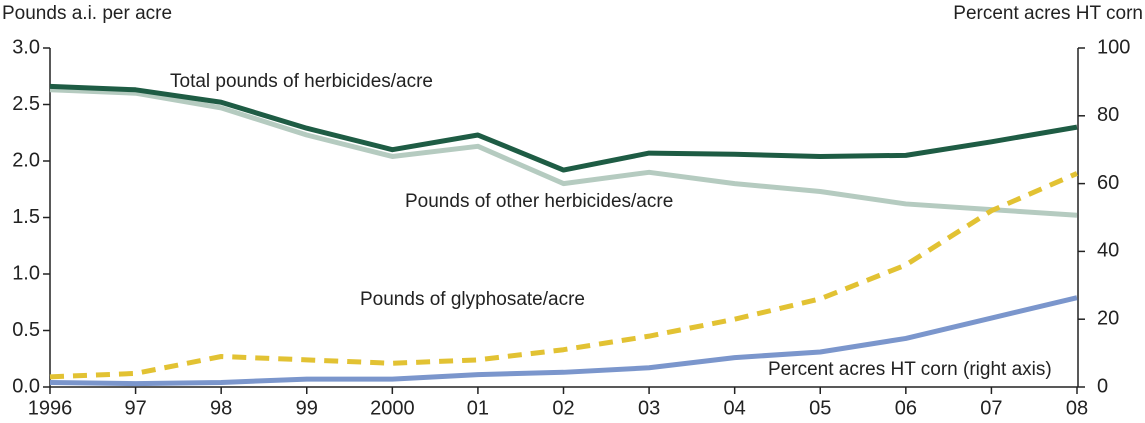 The width and height of the screenshot is (1145, 423). I want to click on y-tick-label: 1.5, so click(26, 217).